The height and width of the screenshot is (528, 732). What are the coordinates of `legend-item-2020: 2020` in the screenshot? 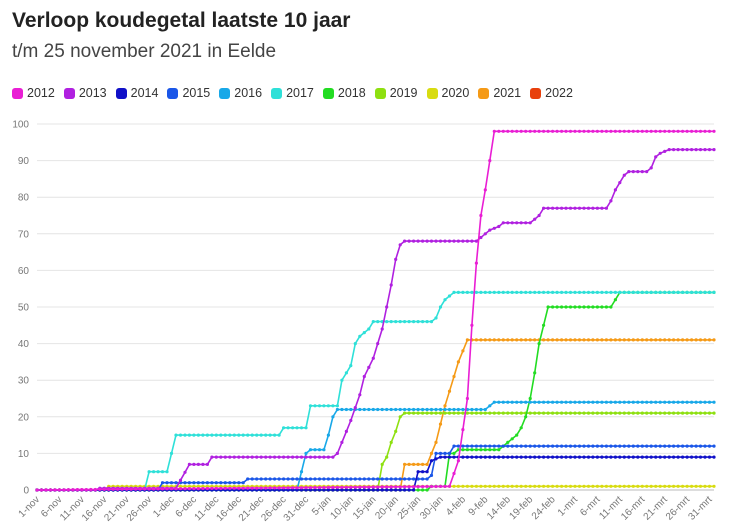 It's located at (447, 93).